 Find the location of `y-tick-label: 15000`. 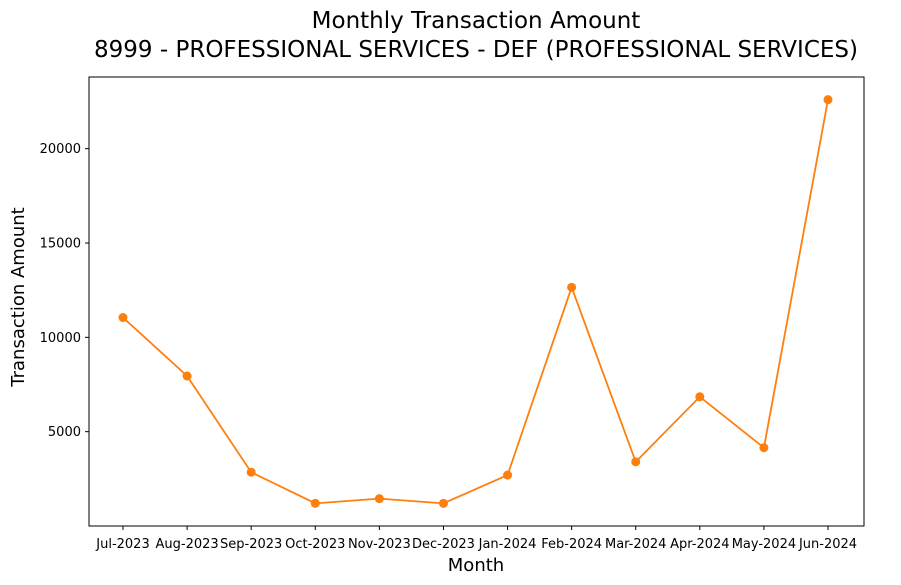

y-tick-label: 15000 is located at coordinates (60, 244).